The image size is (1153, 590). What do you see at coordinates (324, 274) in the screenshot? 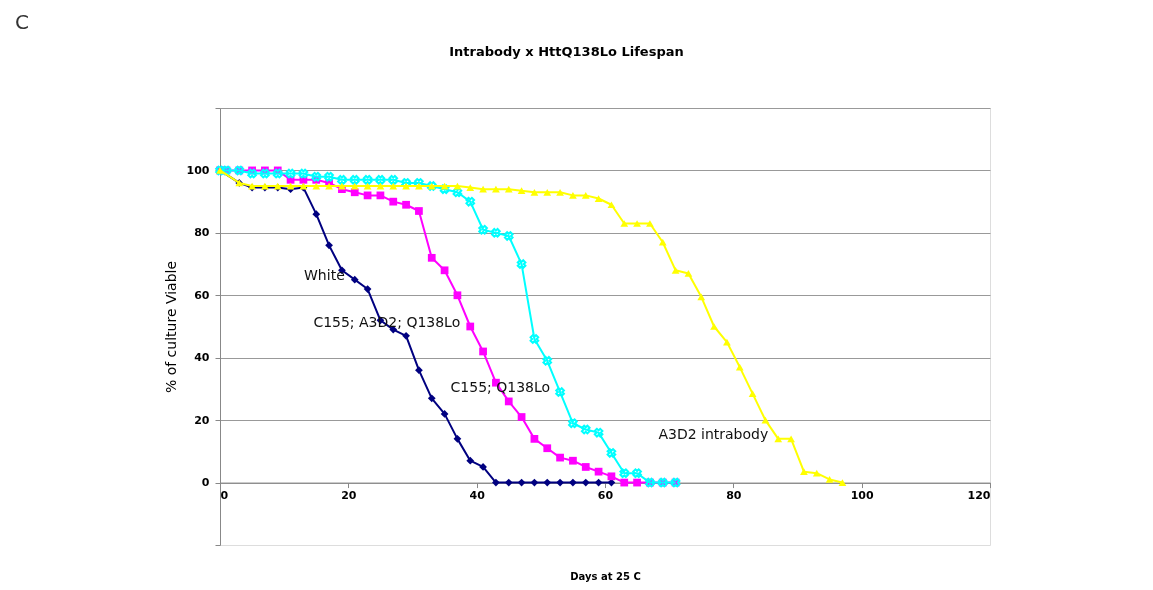
I see `series-label: White` at bounding box center [324, 274].